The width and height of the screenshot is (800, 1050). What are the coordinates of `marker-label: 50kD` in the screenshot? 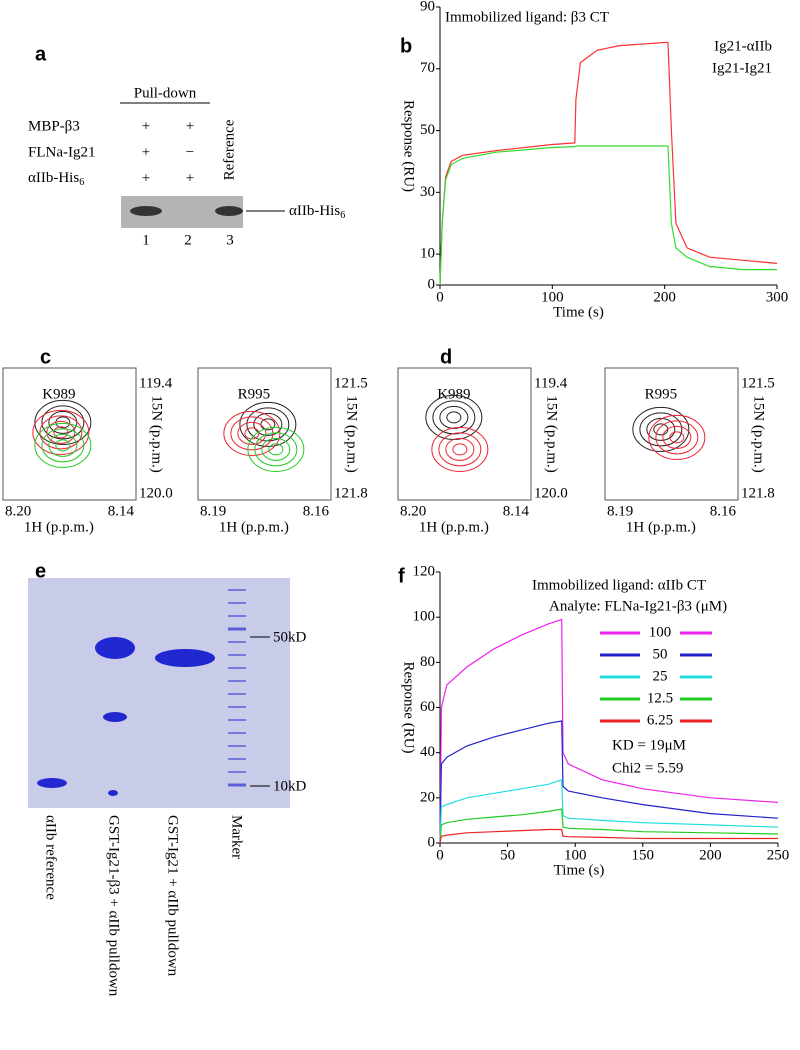 It's located at (290, 637).